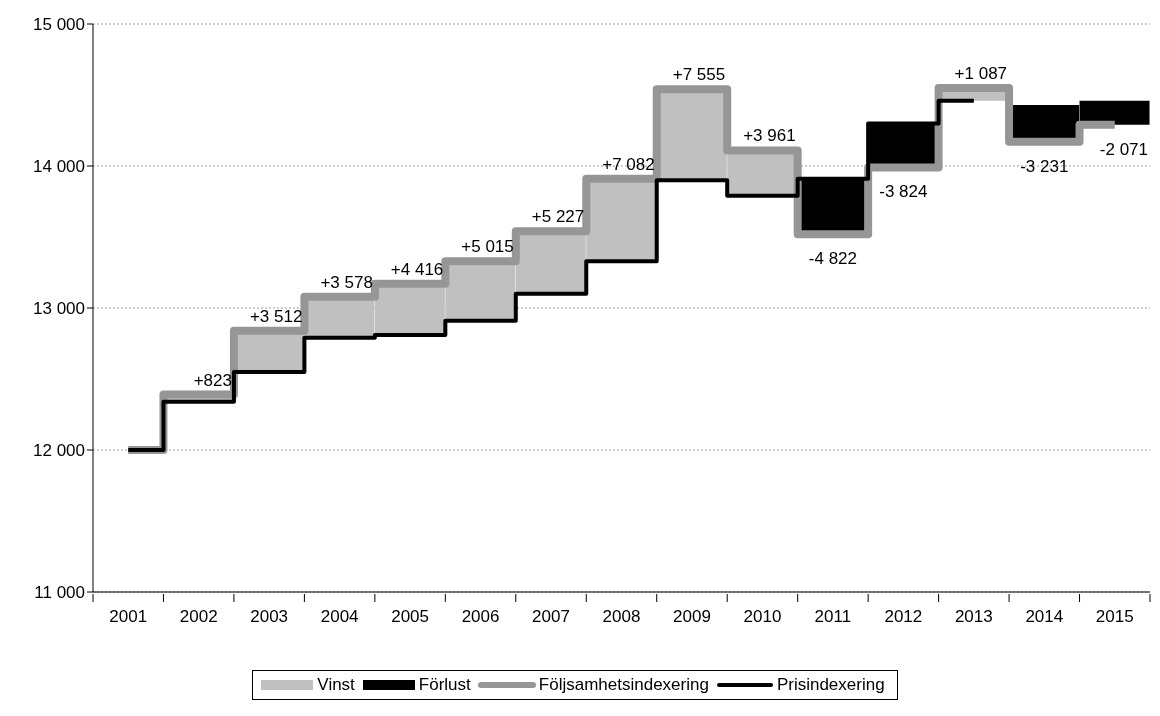  Describe the element at coordinates (830, 685) in the screenshot. I see `legend-label: Prisindexering` at that location.